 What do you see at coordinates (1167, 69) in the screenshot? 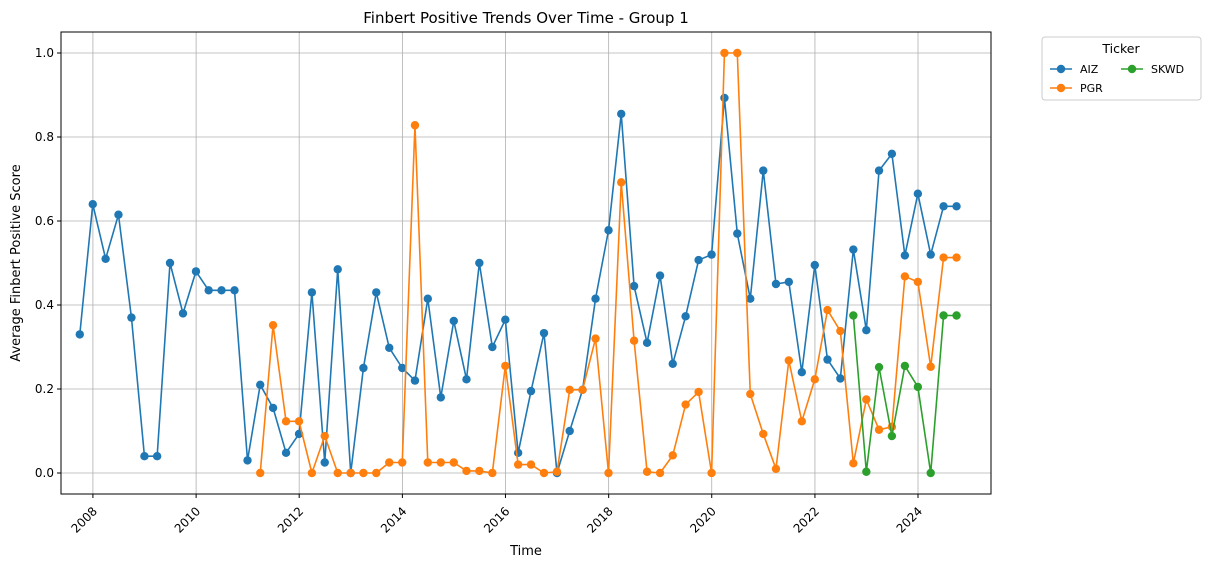
I see `legend-label: SKWD` at bounding box center [1167, 69].